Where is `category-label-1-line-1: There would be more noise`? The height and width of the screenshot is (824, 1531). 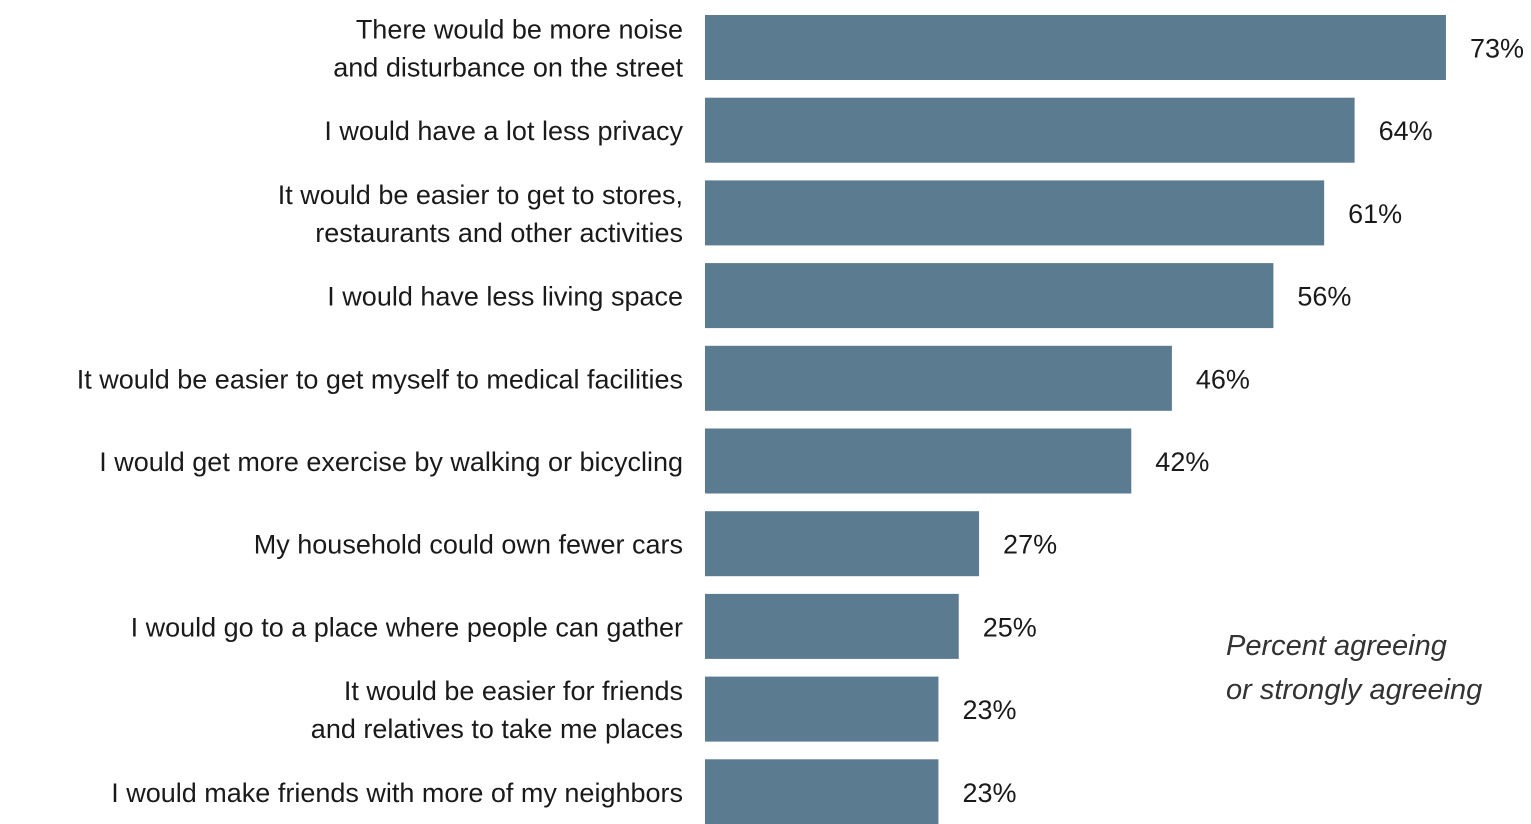 category-label-1-line-1: There would be more noise is located at coordinates (519, 30).